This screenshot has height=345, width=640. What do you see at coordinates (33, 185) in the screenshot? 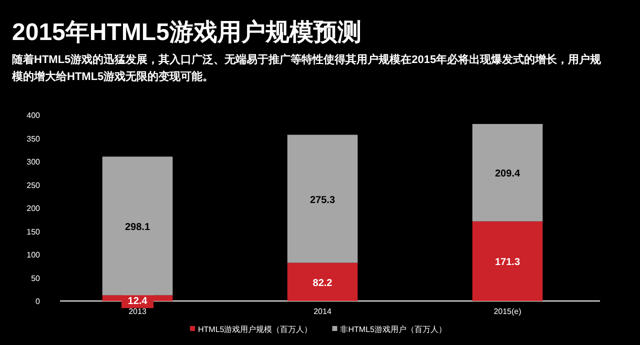
I see `y-tick-label: 250` at bounding box center [33, 185].